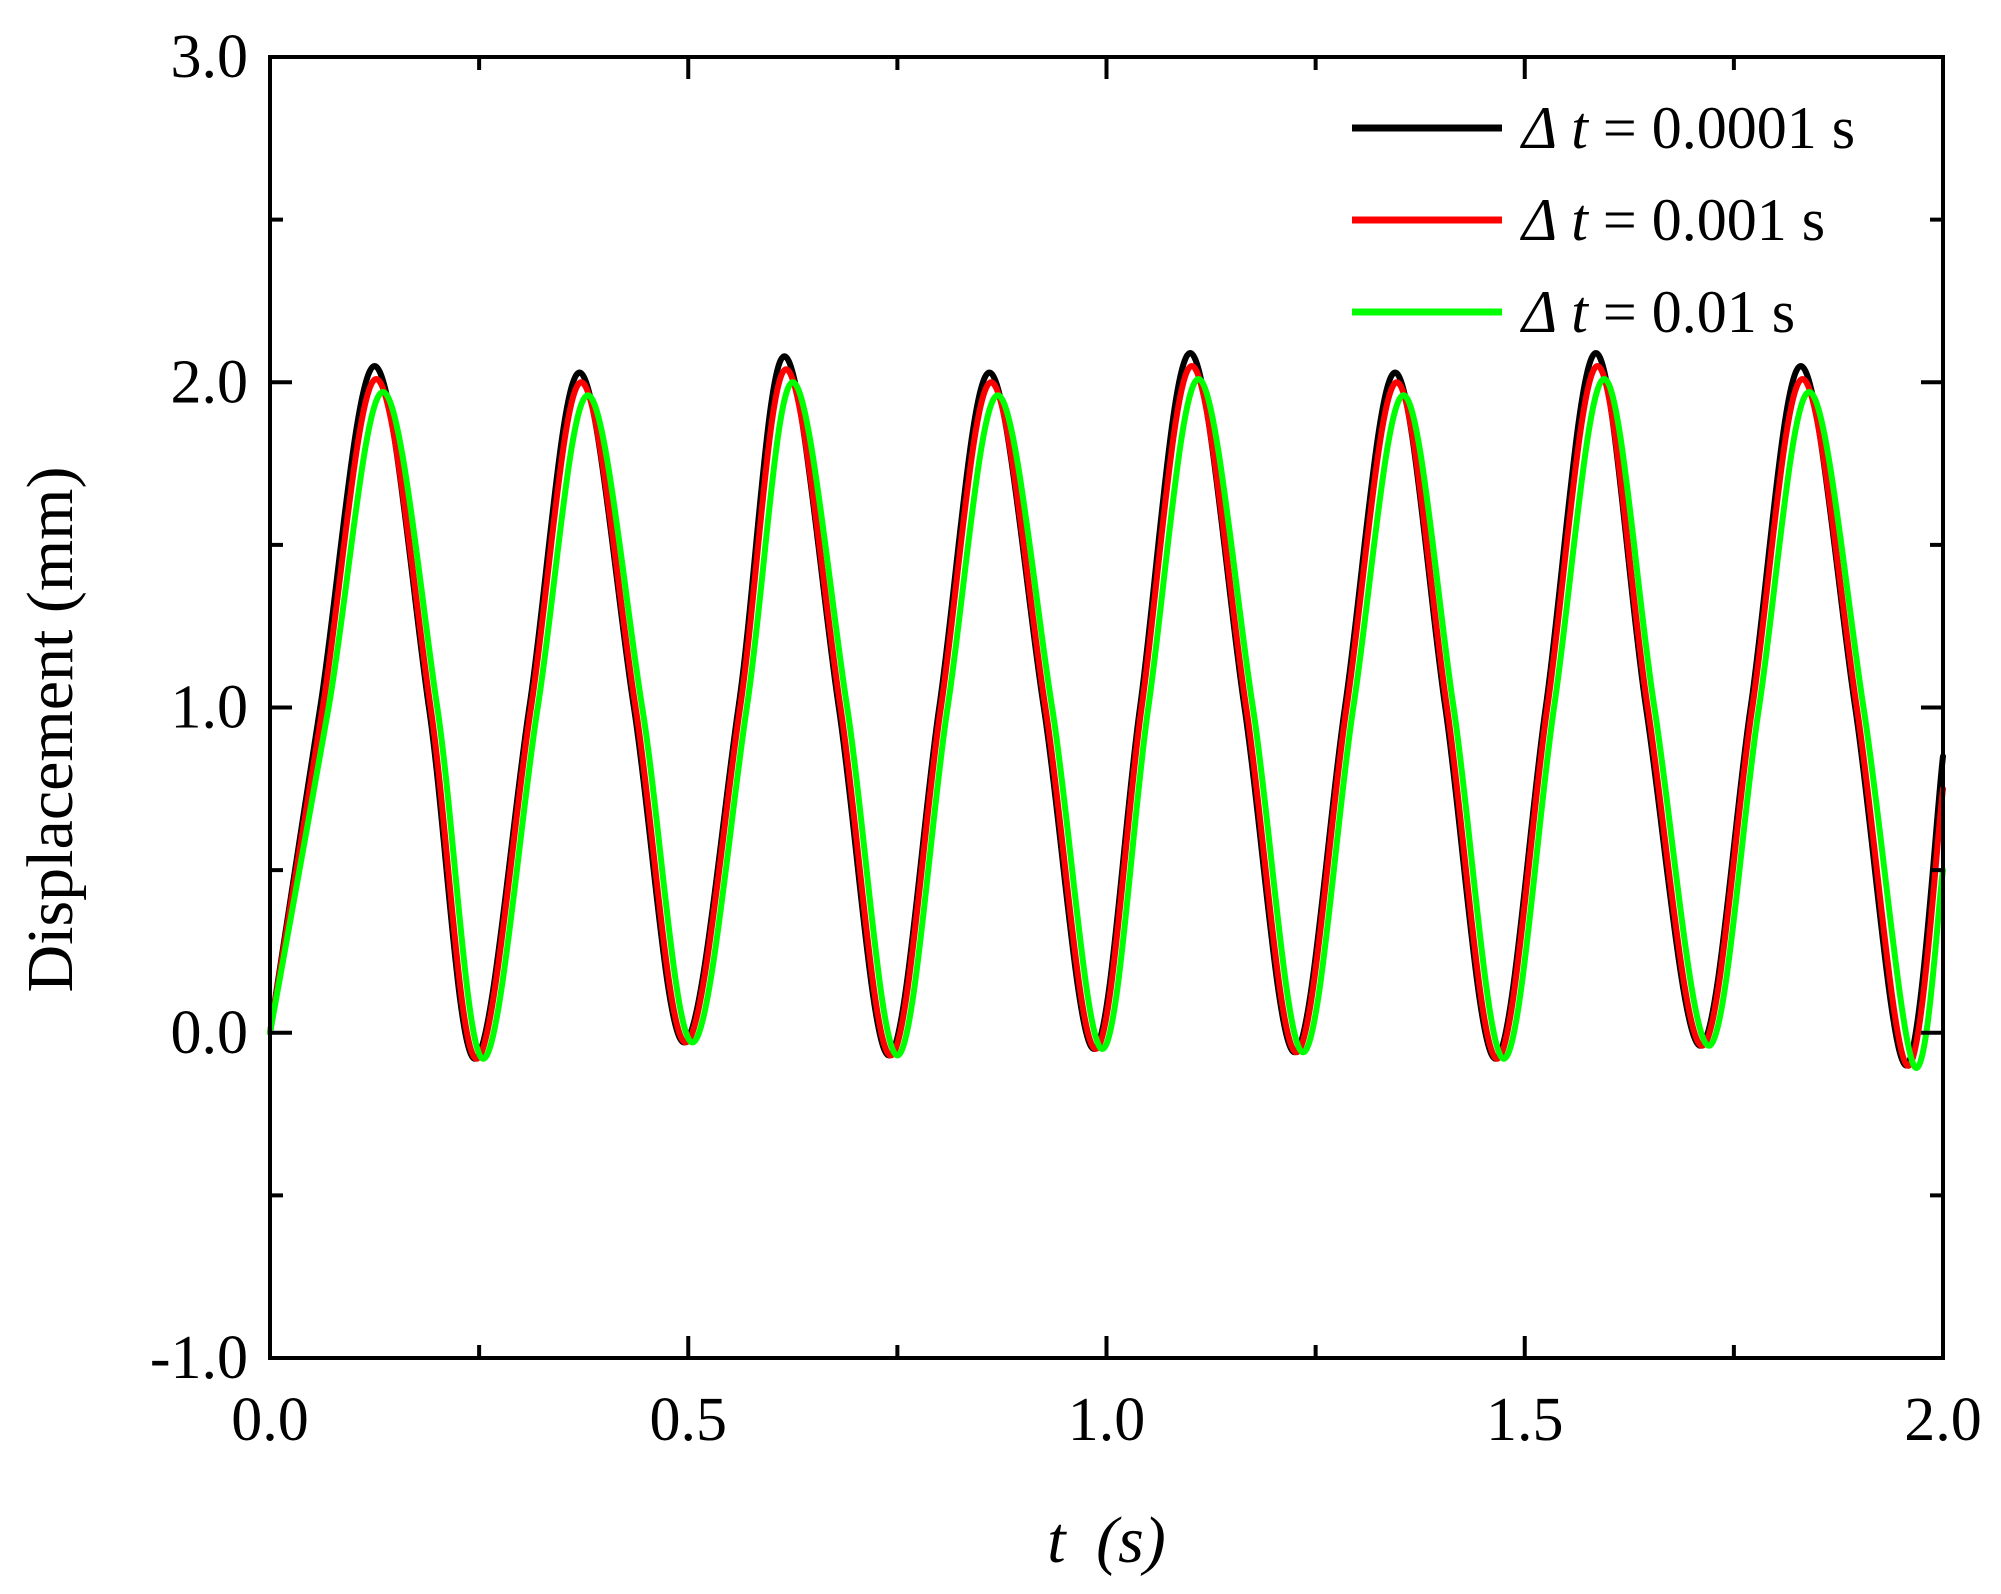 The height and width of the screenshot is (1594, 2001). I want to click on y-tick-label: 2.0, so click(210, 382).